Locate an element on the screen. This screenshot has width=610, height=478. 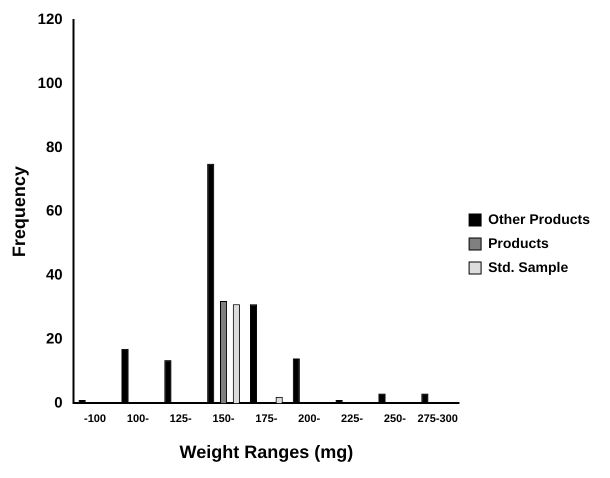
y-tick-label: 60 is located at coordinates (54, 211).